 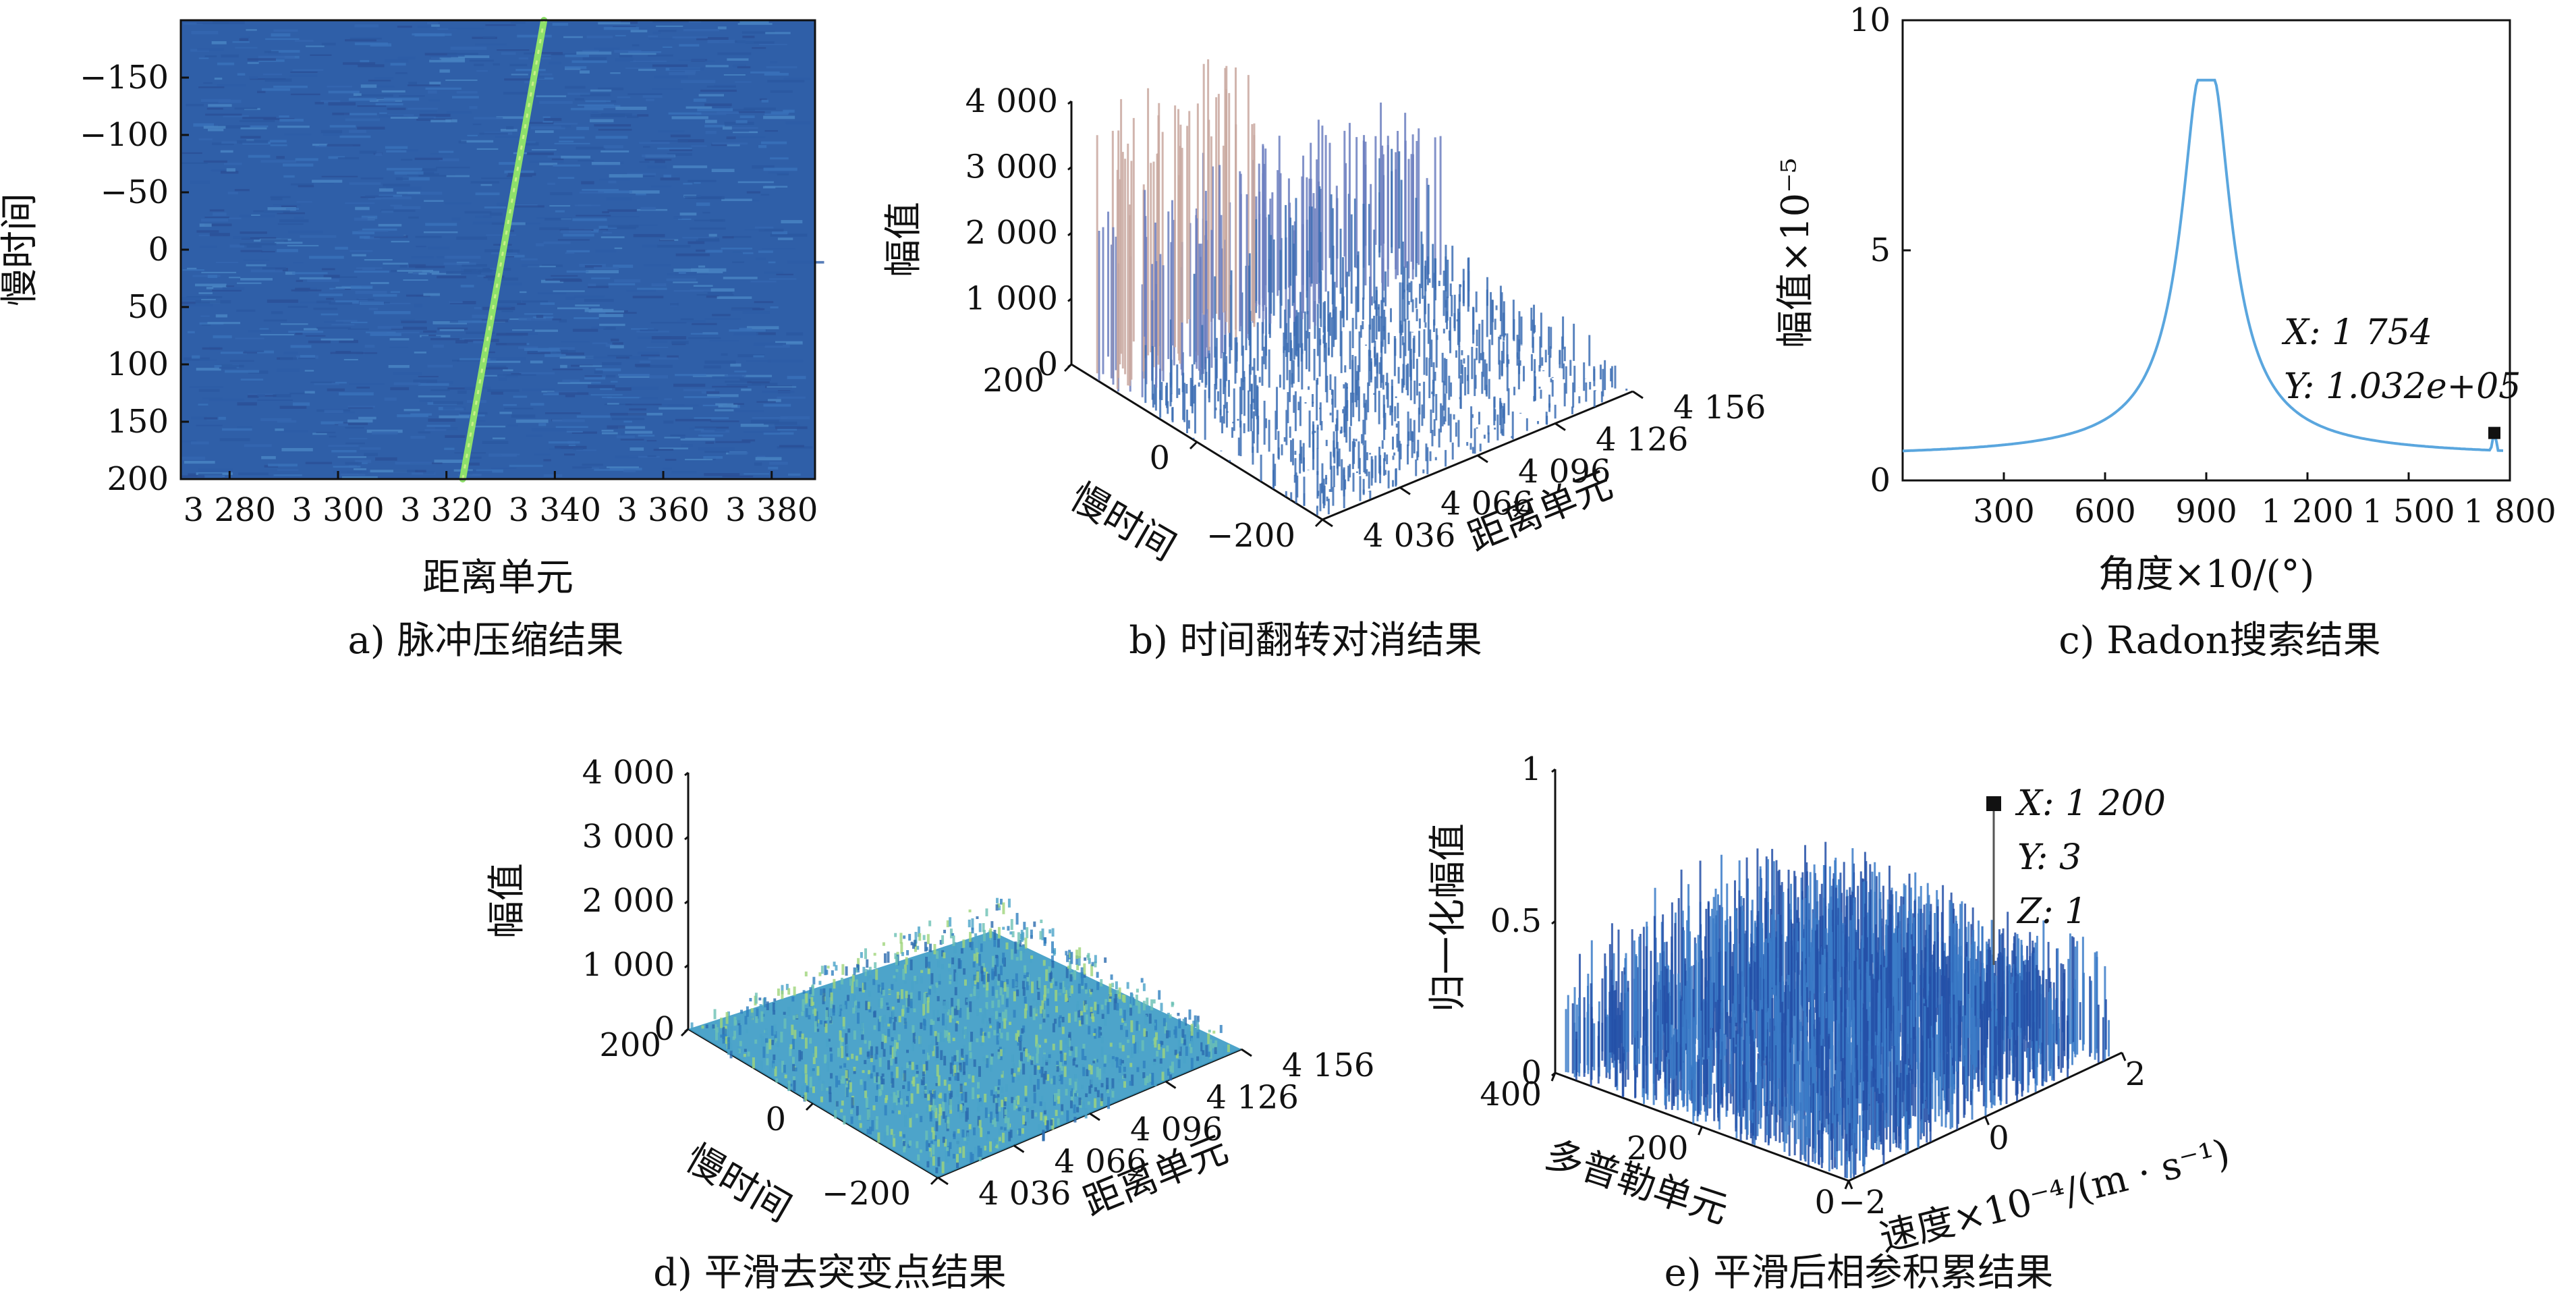 I want to click on surface-d-xtick-label: 4 036, so click(x=1024, y=1194).